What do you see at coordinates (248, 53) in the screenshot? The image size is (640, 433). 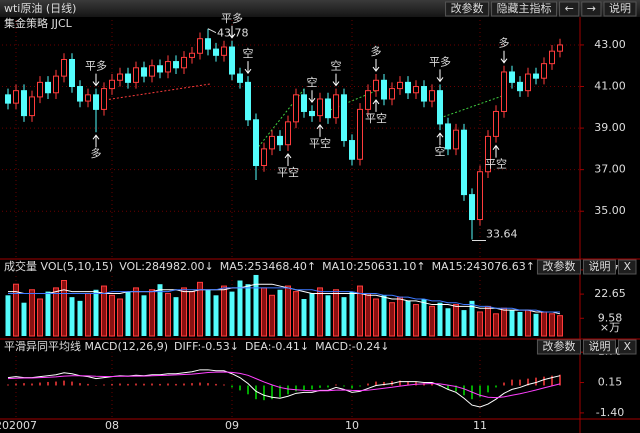 I see `signal-label: 空` at bounding box center [248, 53].